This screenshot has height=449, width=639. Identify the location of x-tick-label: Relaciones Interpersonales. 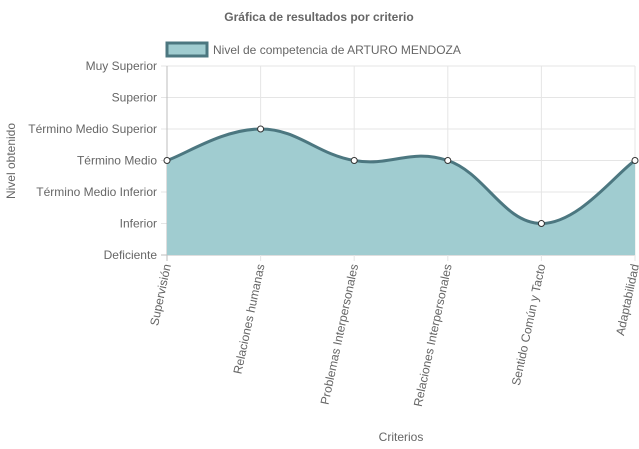
(433, 335).